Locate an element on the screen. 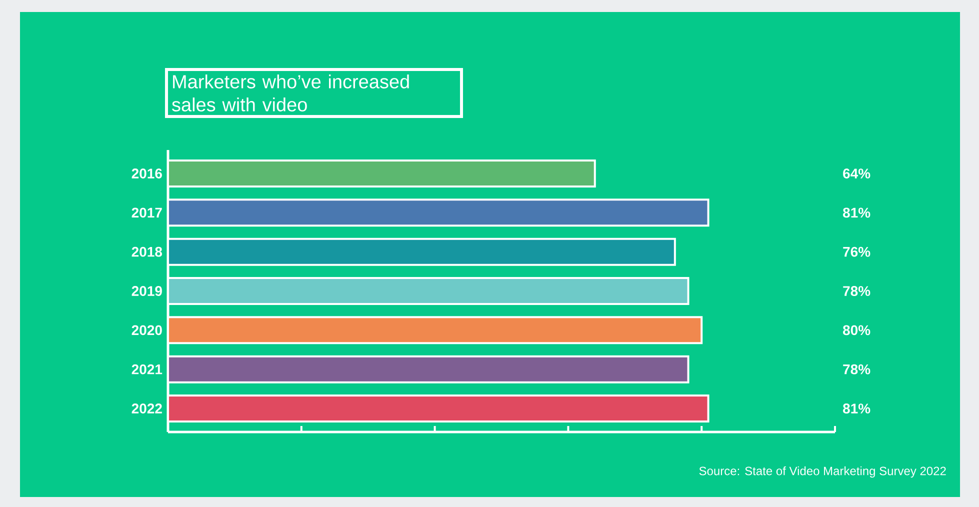 The width and height of the screenshot is (979, 507). data-label: 80% is located at coordinates (856, 330).